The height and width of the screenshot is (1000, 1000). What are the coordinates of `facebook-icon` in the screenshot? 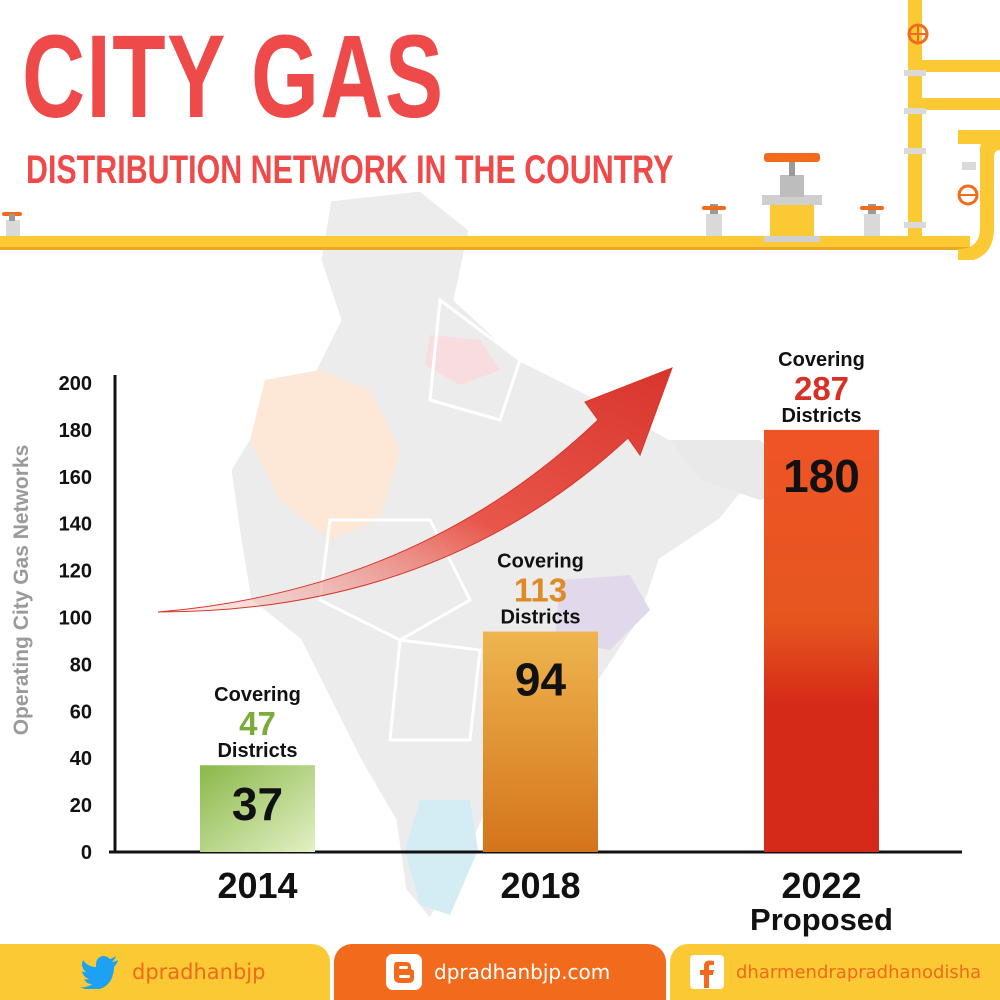 It's located at (707, 972).